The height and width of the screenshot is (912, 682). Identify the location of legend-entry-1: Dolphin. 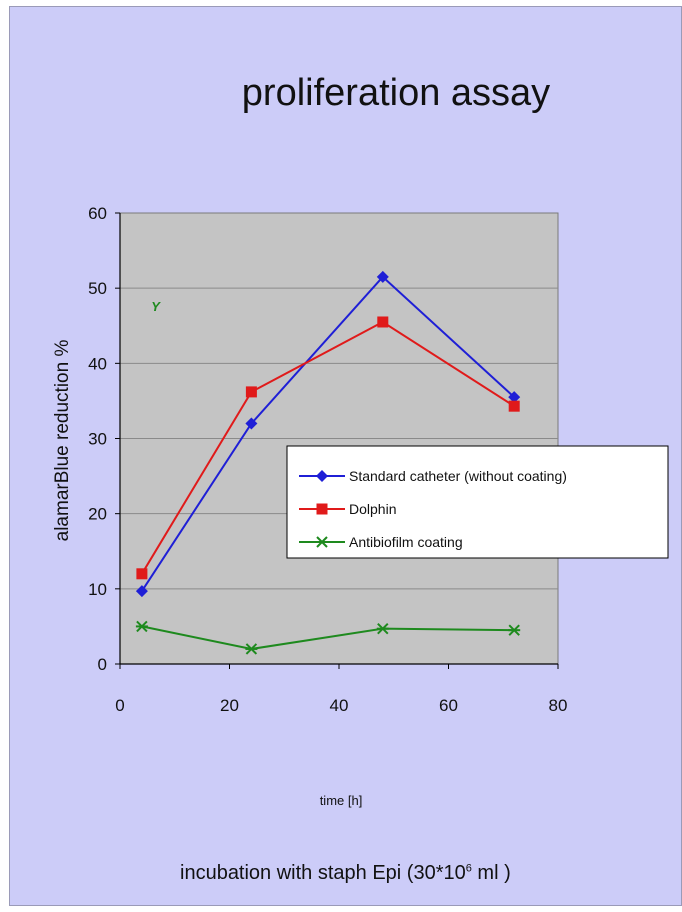
(347, 509).